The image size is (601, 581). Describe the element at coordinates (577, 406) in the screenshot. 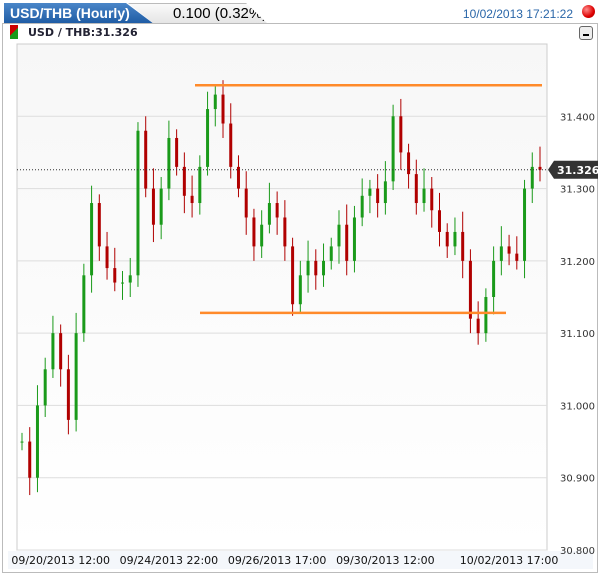

I see `y-tick-label: 31.000` at that location.